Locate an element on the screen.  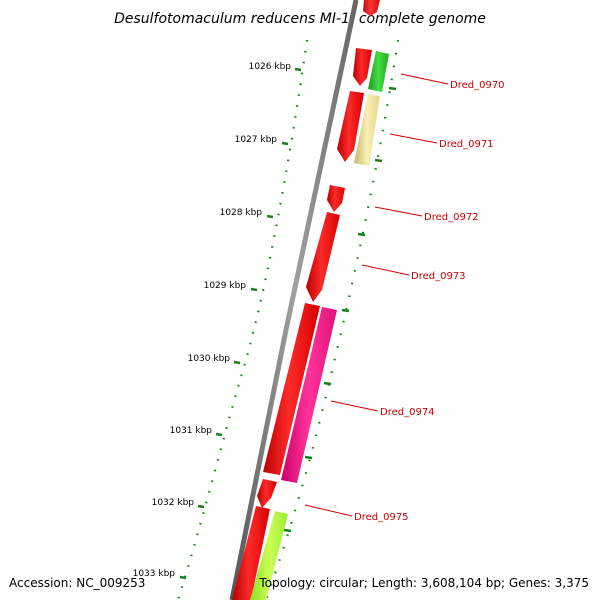
gene-label: Dred_0970 is located at coordinates (477, 85).